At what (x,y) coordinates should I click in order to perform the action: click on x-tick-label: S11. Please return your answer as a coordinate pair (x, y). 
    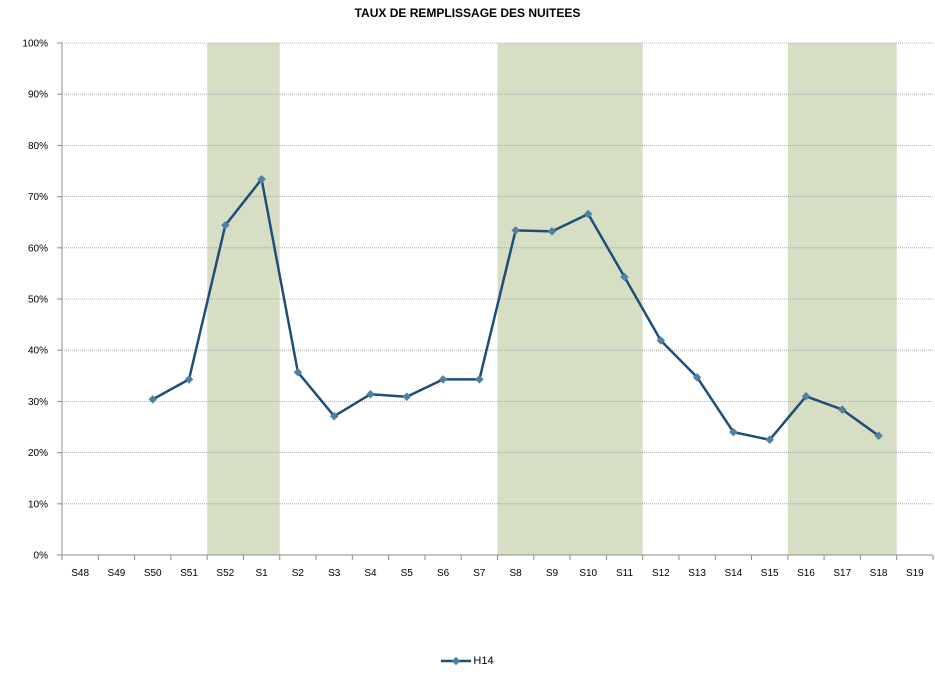
    Looking at the image, I should click on (624, 573).